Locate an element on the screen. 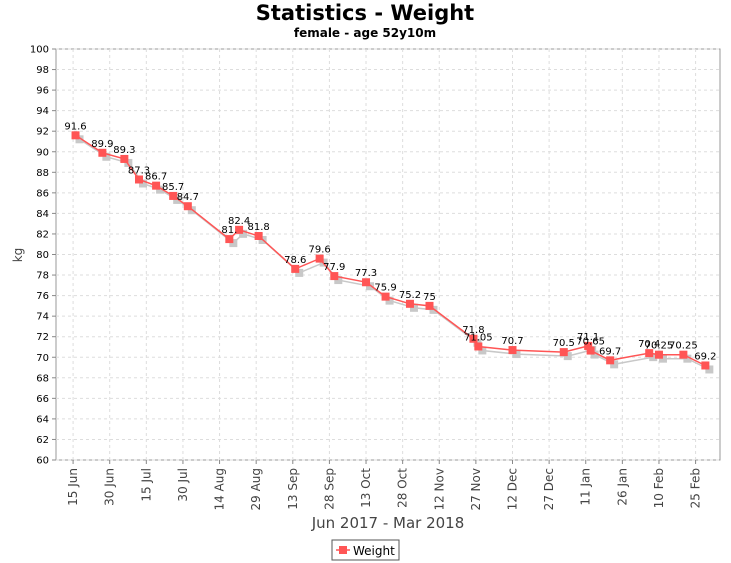  data-label: 71.05 is located at coordinates (478, 337).